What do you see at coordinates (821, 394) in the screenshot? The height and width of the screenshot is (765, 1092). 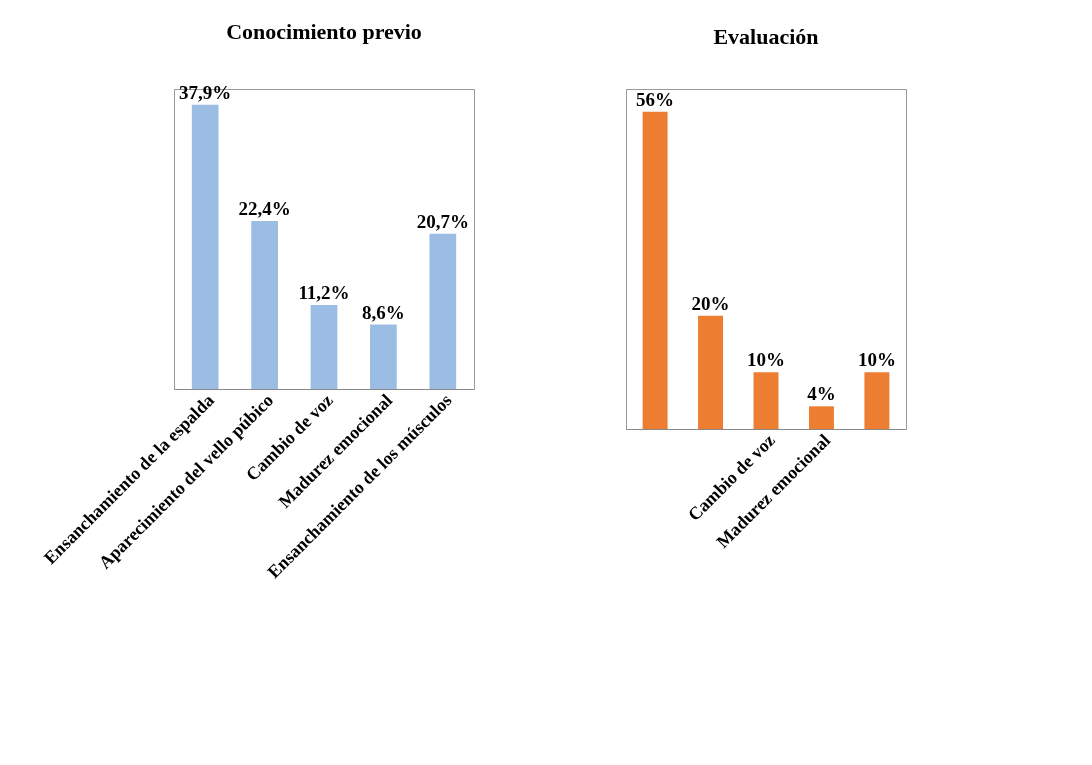 I see `data-label: 4%` at bounding box center [821, 394].